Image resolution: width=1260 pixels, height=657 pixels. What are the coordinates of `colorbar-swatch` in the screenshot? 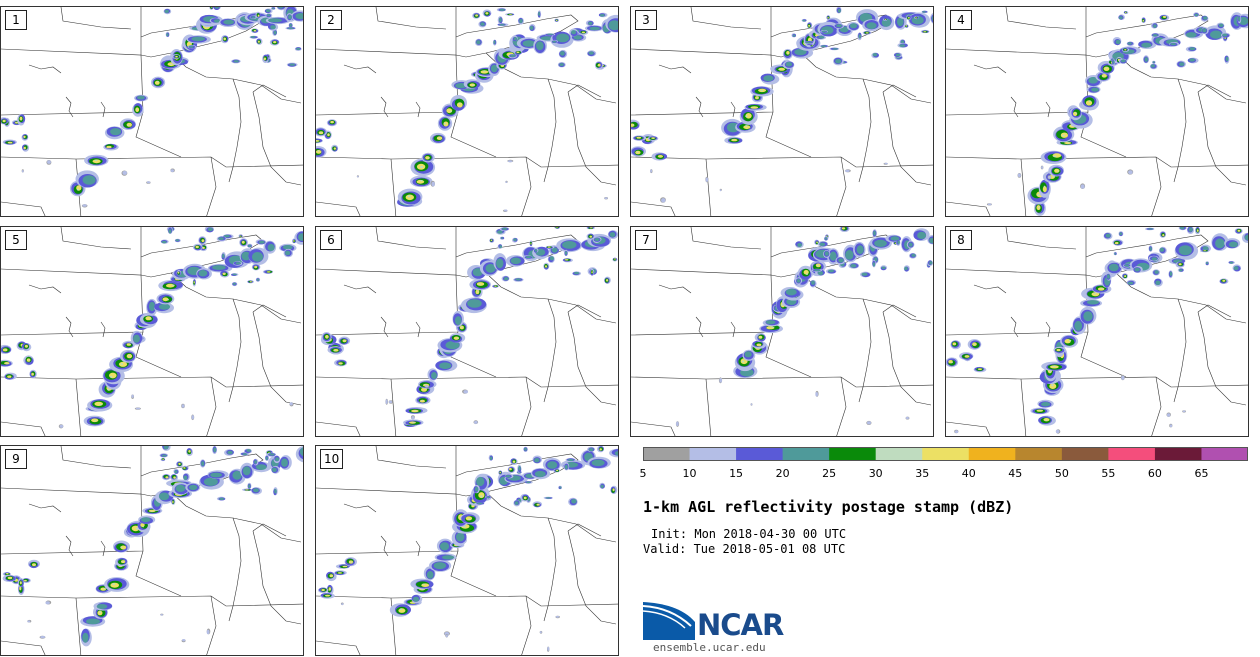 It's located at (713, 454).